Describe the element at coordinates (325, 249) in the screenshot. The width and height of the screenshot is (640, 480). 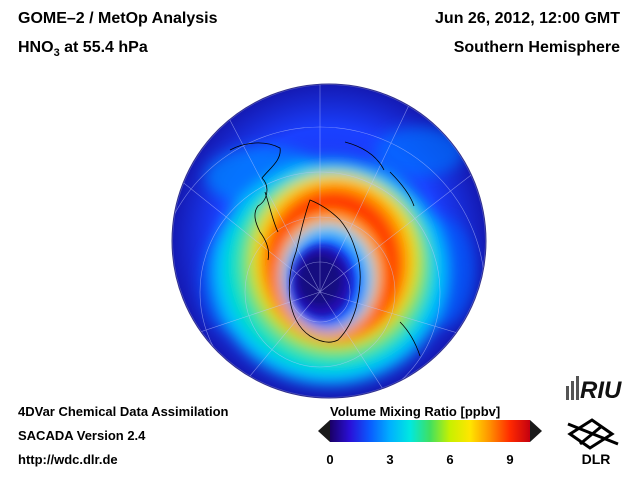
I see `coastlines` at that location.